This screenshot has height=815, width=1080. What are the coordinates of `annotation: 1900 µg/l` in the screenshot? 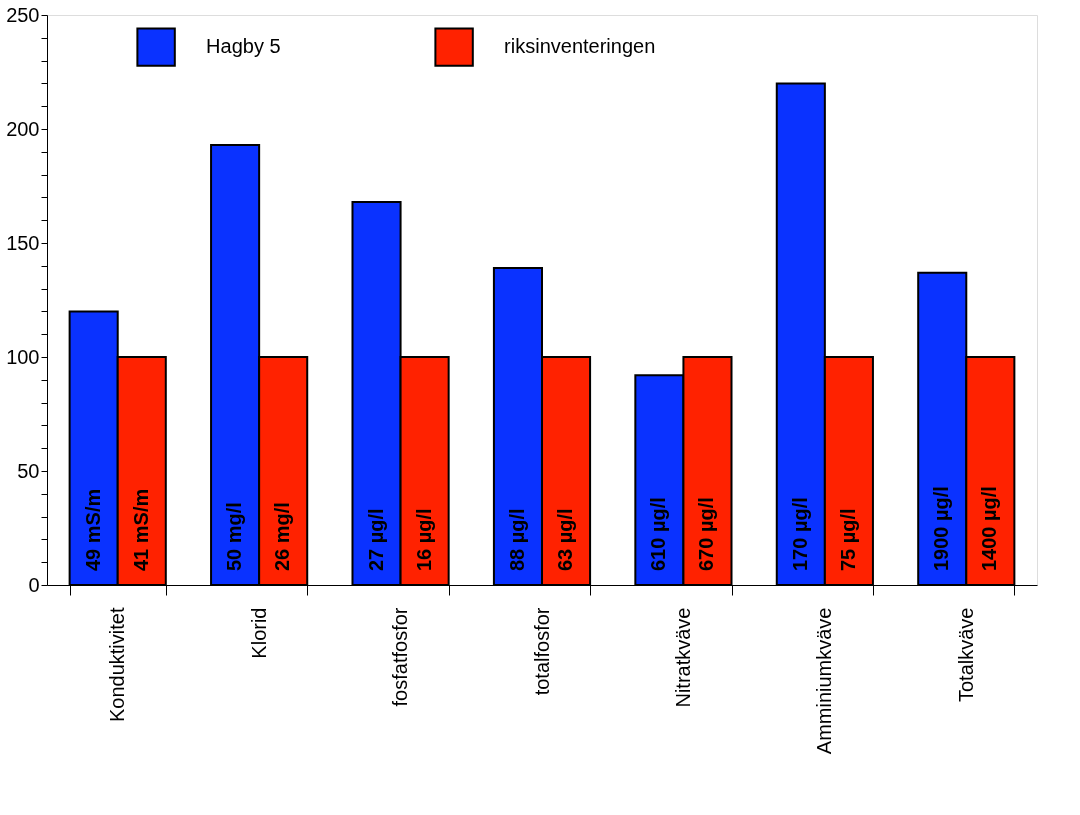 It's located at (941, 528).